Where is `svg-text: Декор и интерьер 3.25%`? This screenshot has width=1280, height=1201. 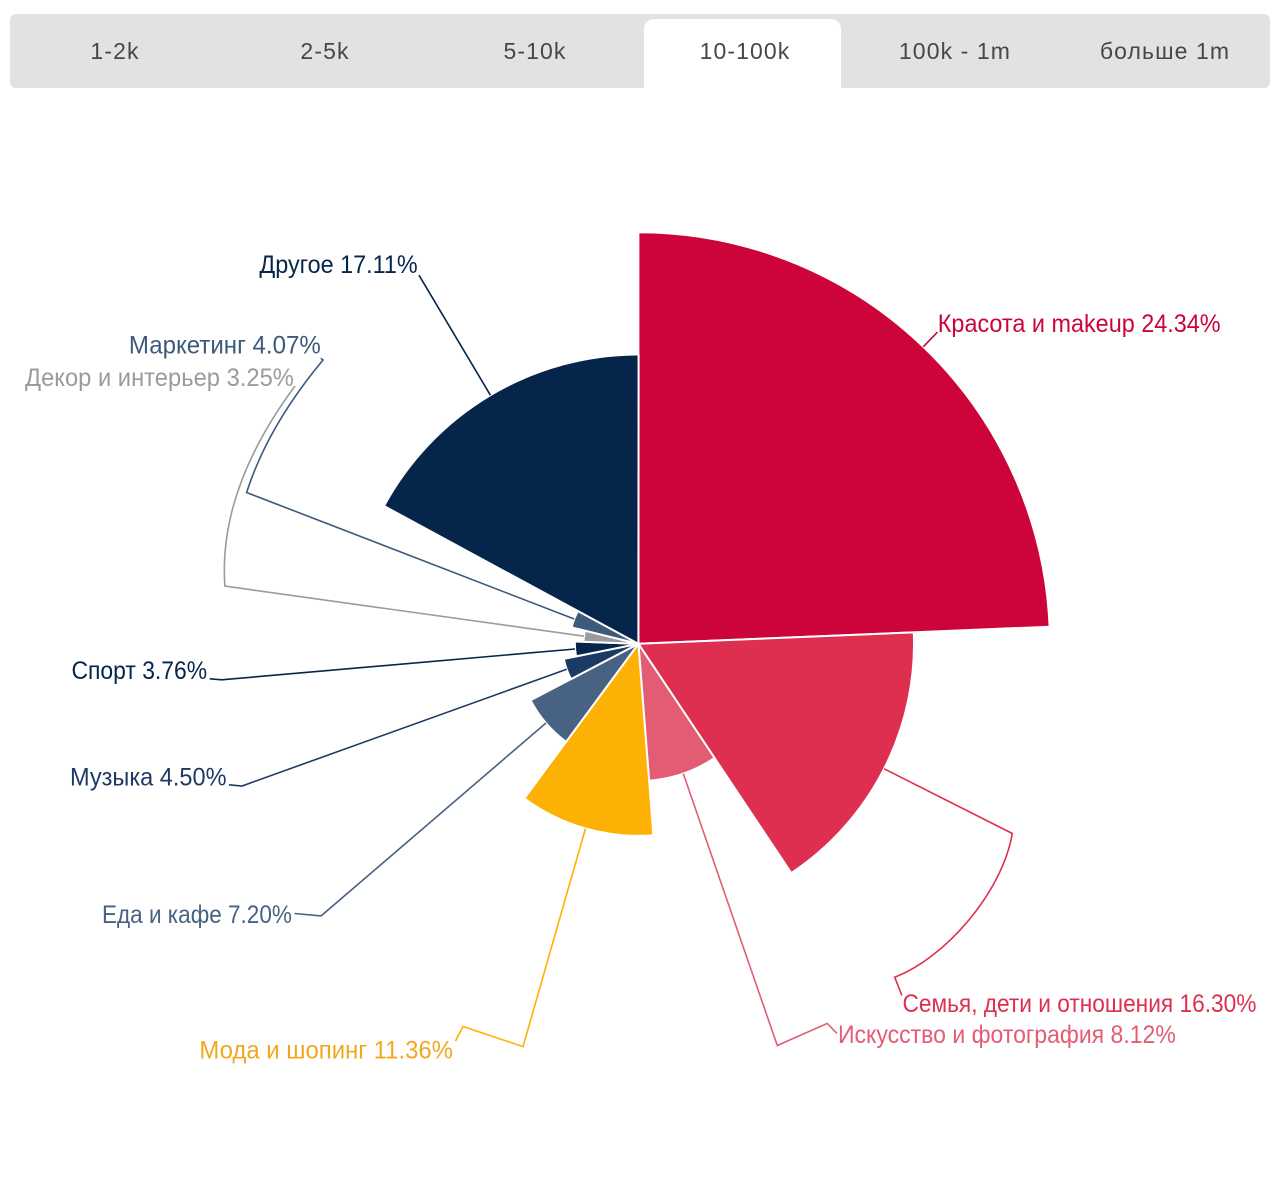
svg-text: Декор и интерьер 3.25% is located at coordinates (159, 378).